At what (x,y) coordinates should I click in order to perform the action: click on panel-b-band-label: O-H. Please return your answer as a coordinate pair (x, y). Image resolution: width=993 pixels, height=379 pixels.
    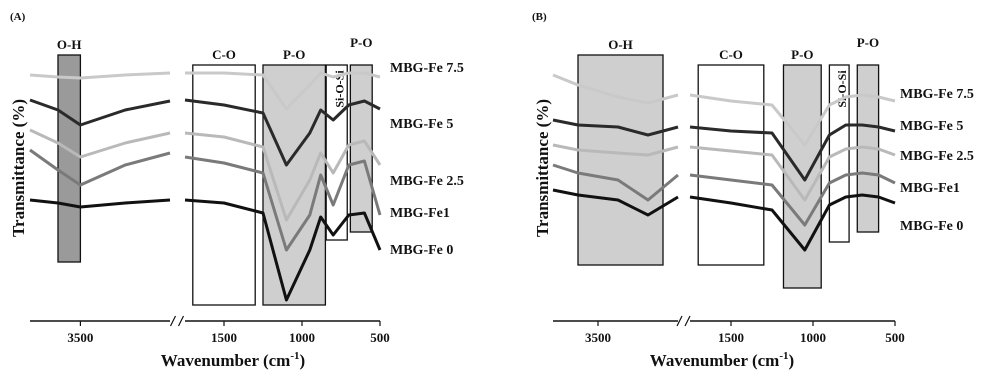
    Looking at the image, I should click on (620, 44).